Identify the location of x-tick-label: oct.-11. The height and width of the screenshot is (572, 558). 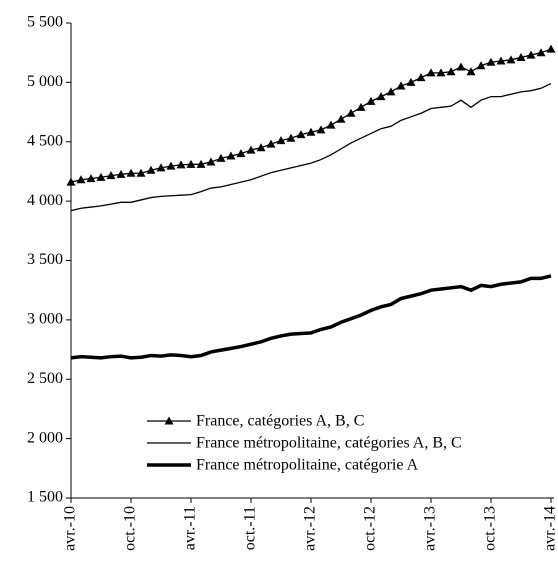
(250, 528).